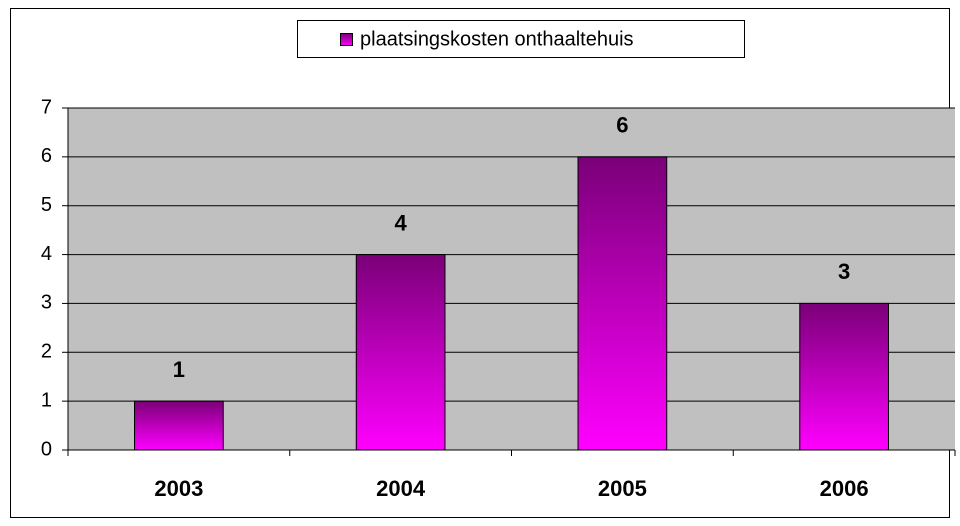 The height and width of the screenshot is (526, 960). Describe the element at coordinates (46, 156) in the screenshot. I see `y-tick-label: 6` at that location.